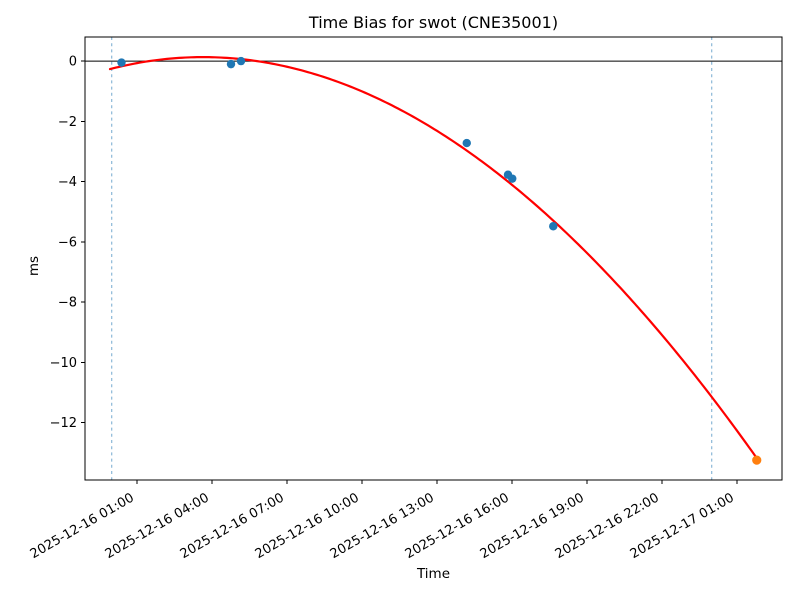 This screenshot has width=800, height=600. Describe the element at coordinates (63, 363) in the screenshot. I see `y-tick-label: −10` at that location.